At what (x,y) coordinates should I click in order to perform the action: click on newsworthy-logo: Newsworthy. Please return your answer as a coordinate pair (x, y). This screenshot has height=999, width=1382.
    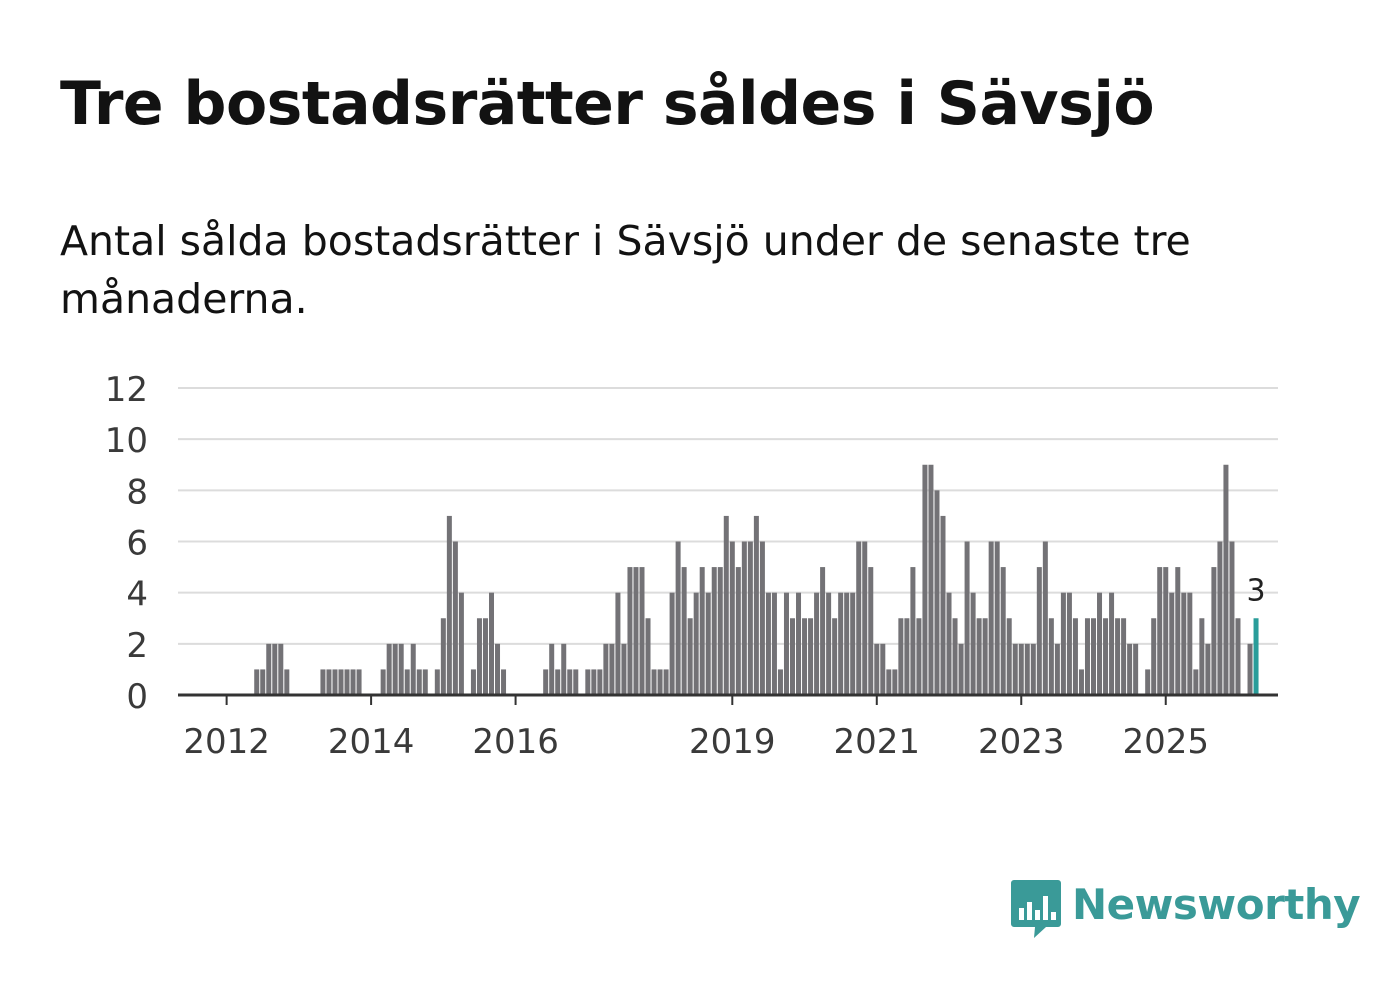
    Looking at the image, I should click on (1185, 910).